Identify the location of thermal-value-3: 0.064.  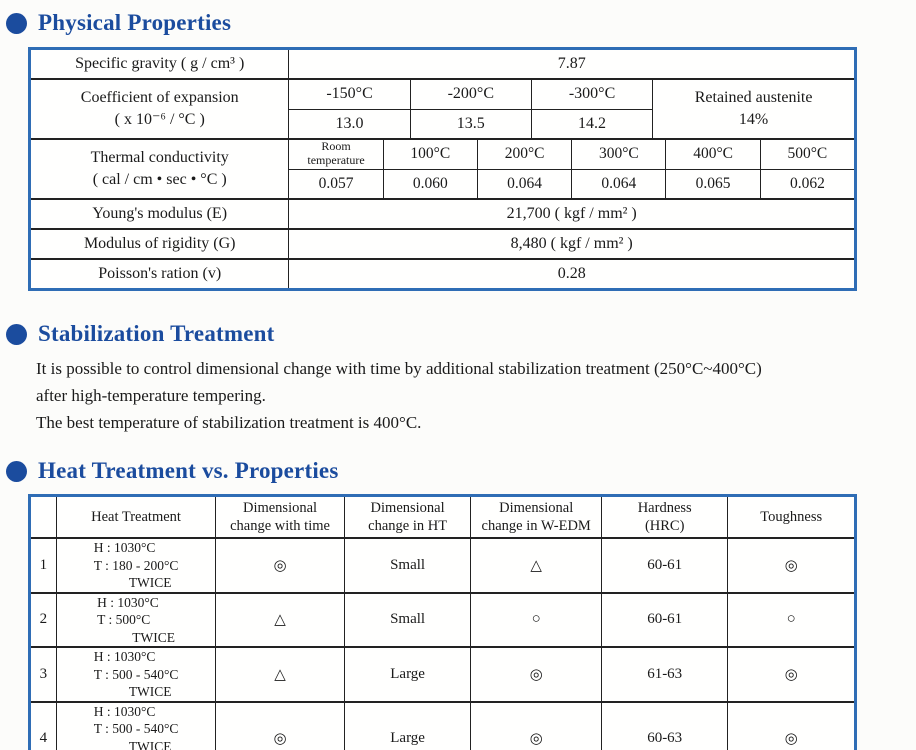
(619, 183).